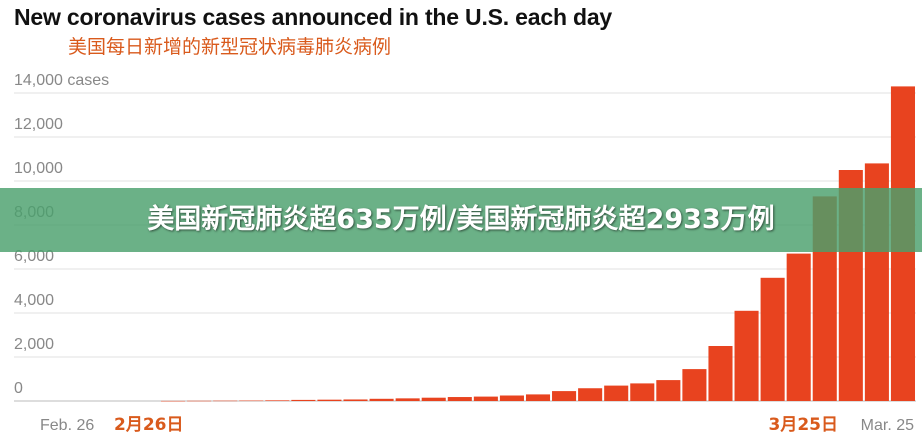  What do you see at coordinates (38, 124) in the screenshot?
I see `y-tick-label: 12,000` at bounding box center [38, 124].